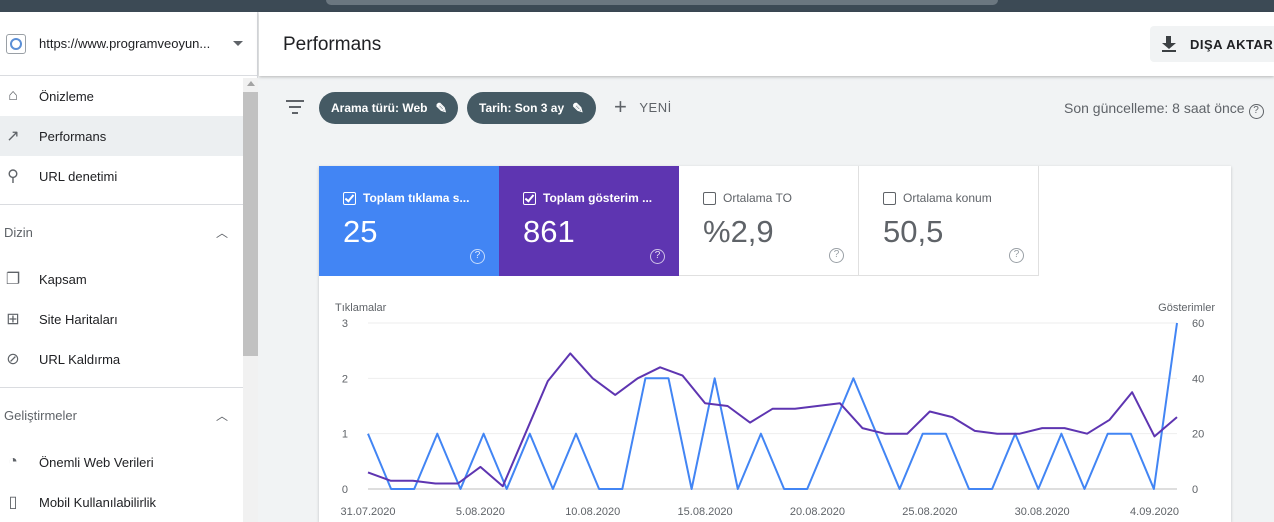  What do you see at coordinates (332, 44) in the screenshot?
I see `page-title: Performans` at bounding box center [332, 44].